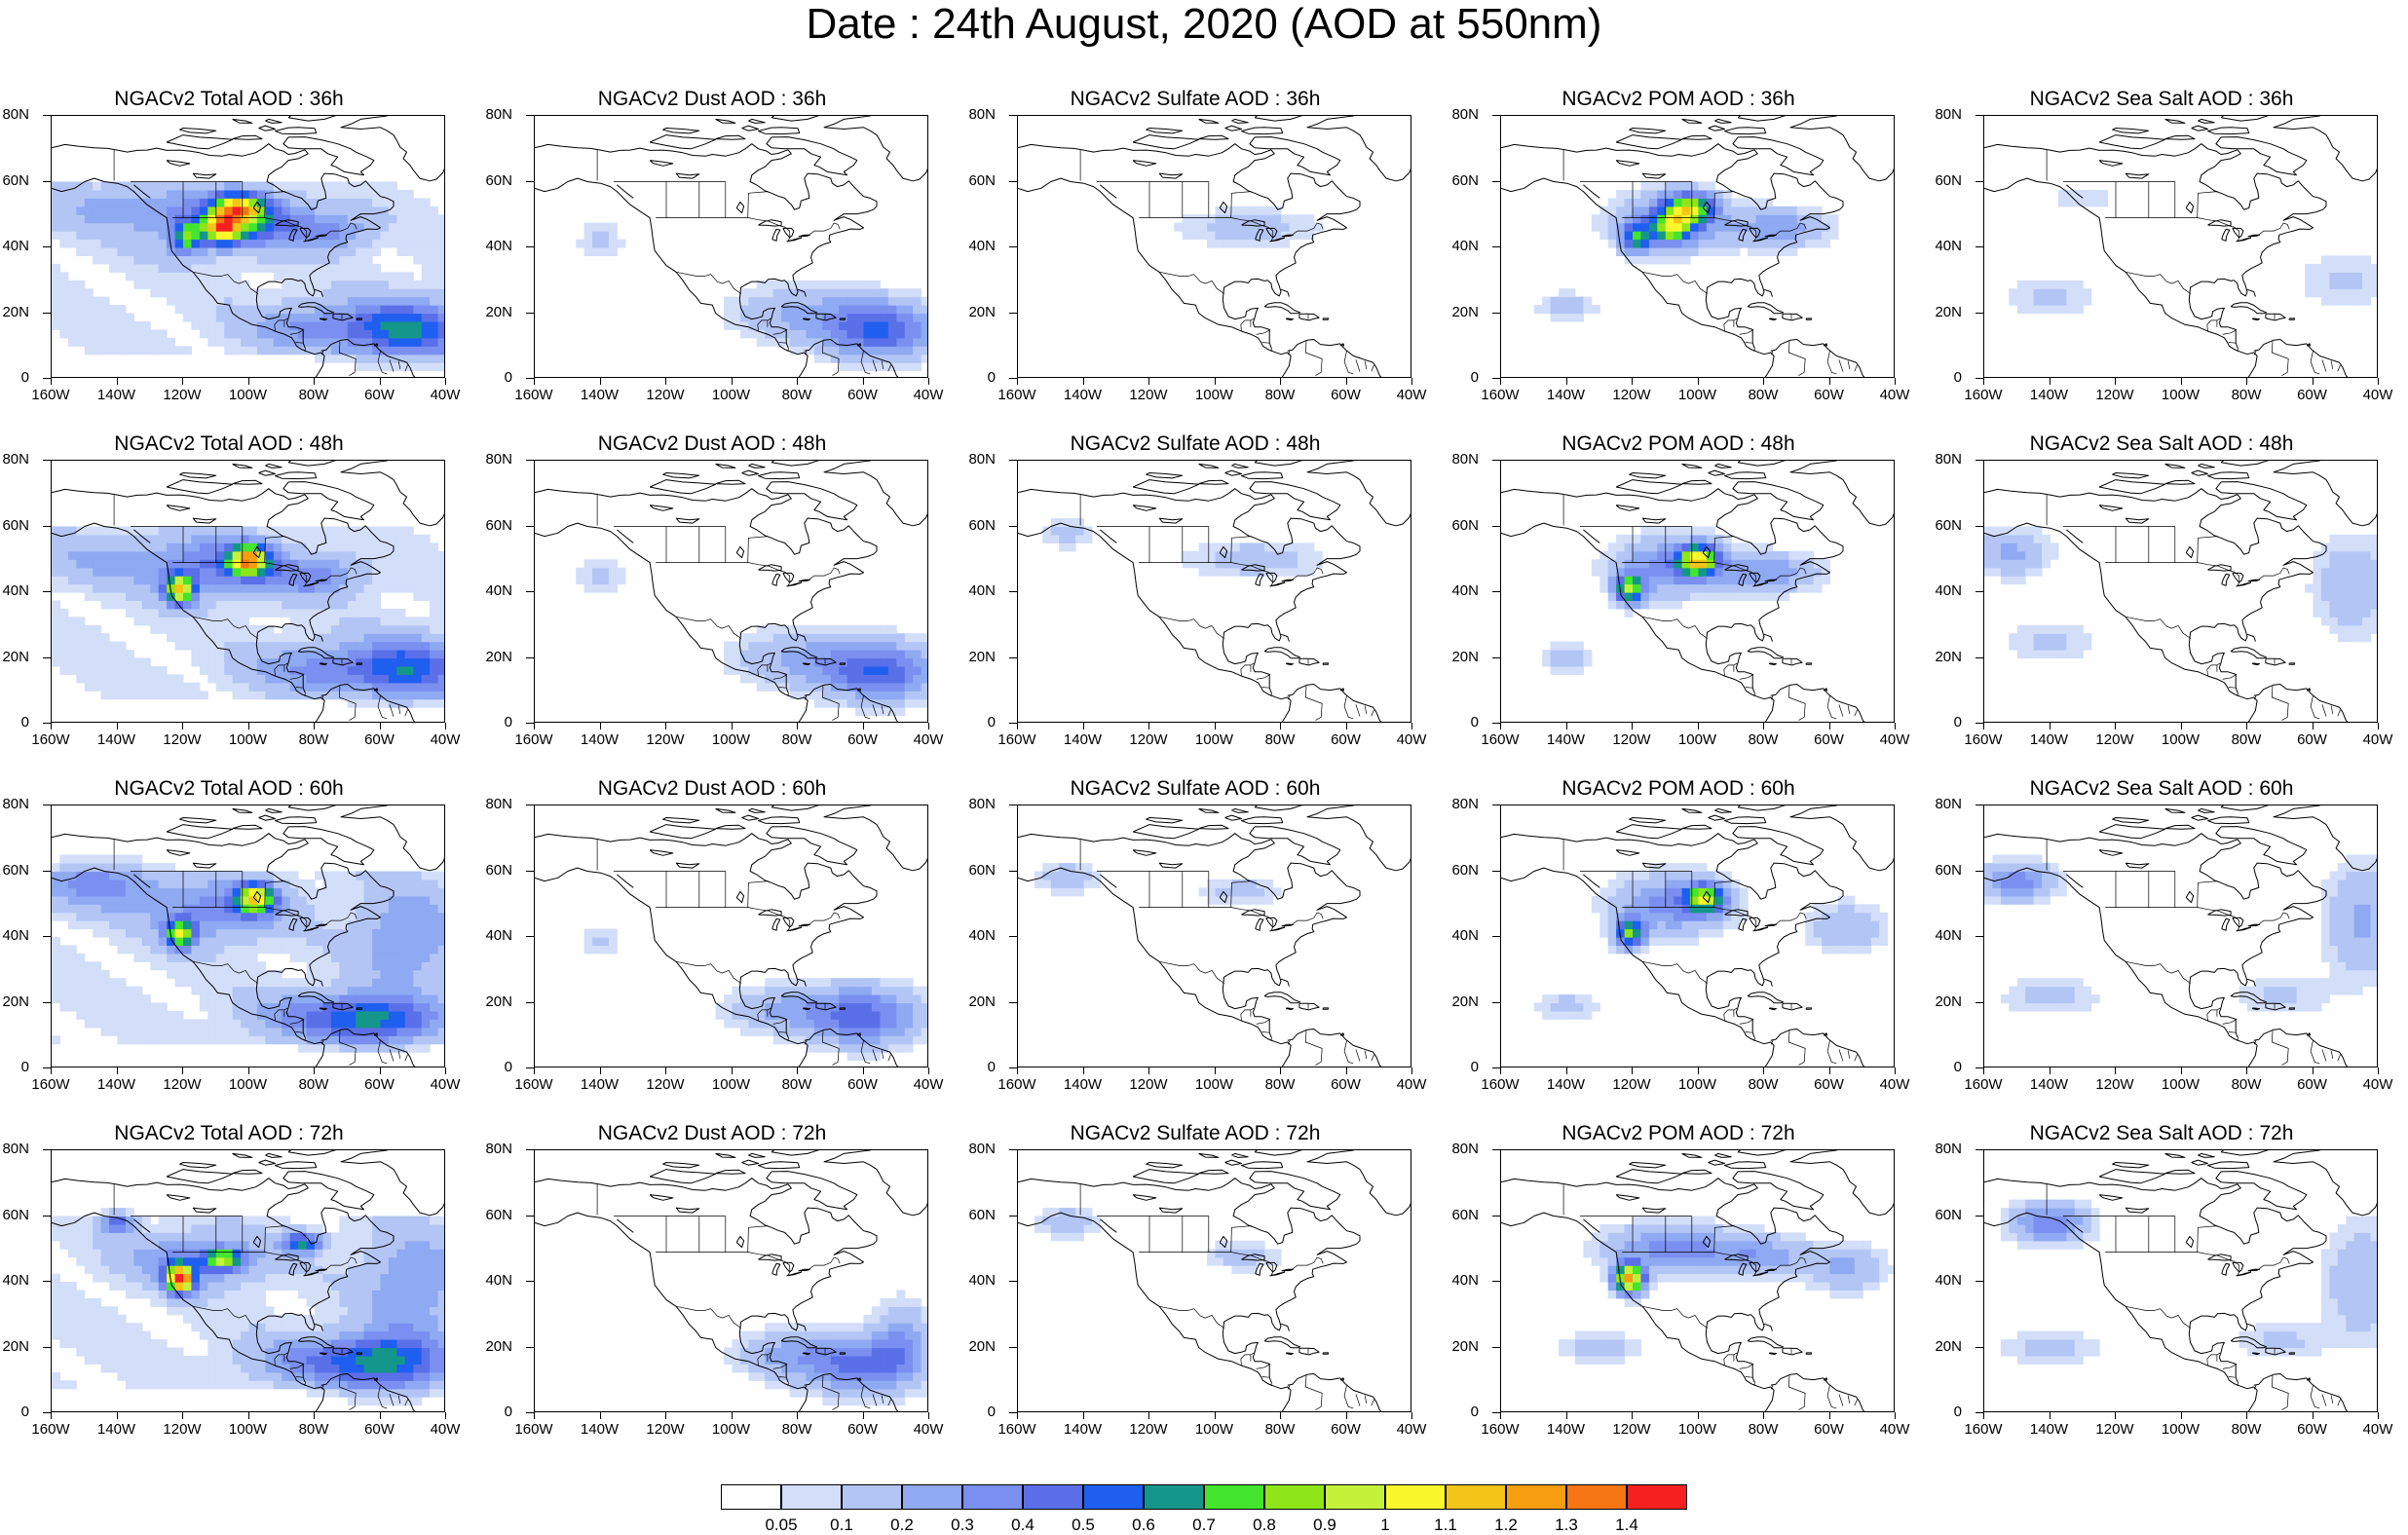 This screenshot has width=2408, height=1535. What do you see at coordinates (2161, 99) in the screenshot?
I see `panel-title: NGACv2 Sea Salt AOD : 36h` at bounding box center [2161, 99].